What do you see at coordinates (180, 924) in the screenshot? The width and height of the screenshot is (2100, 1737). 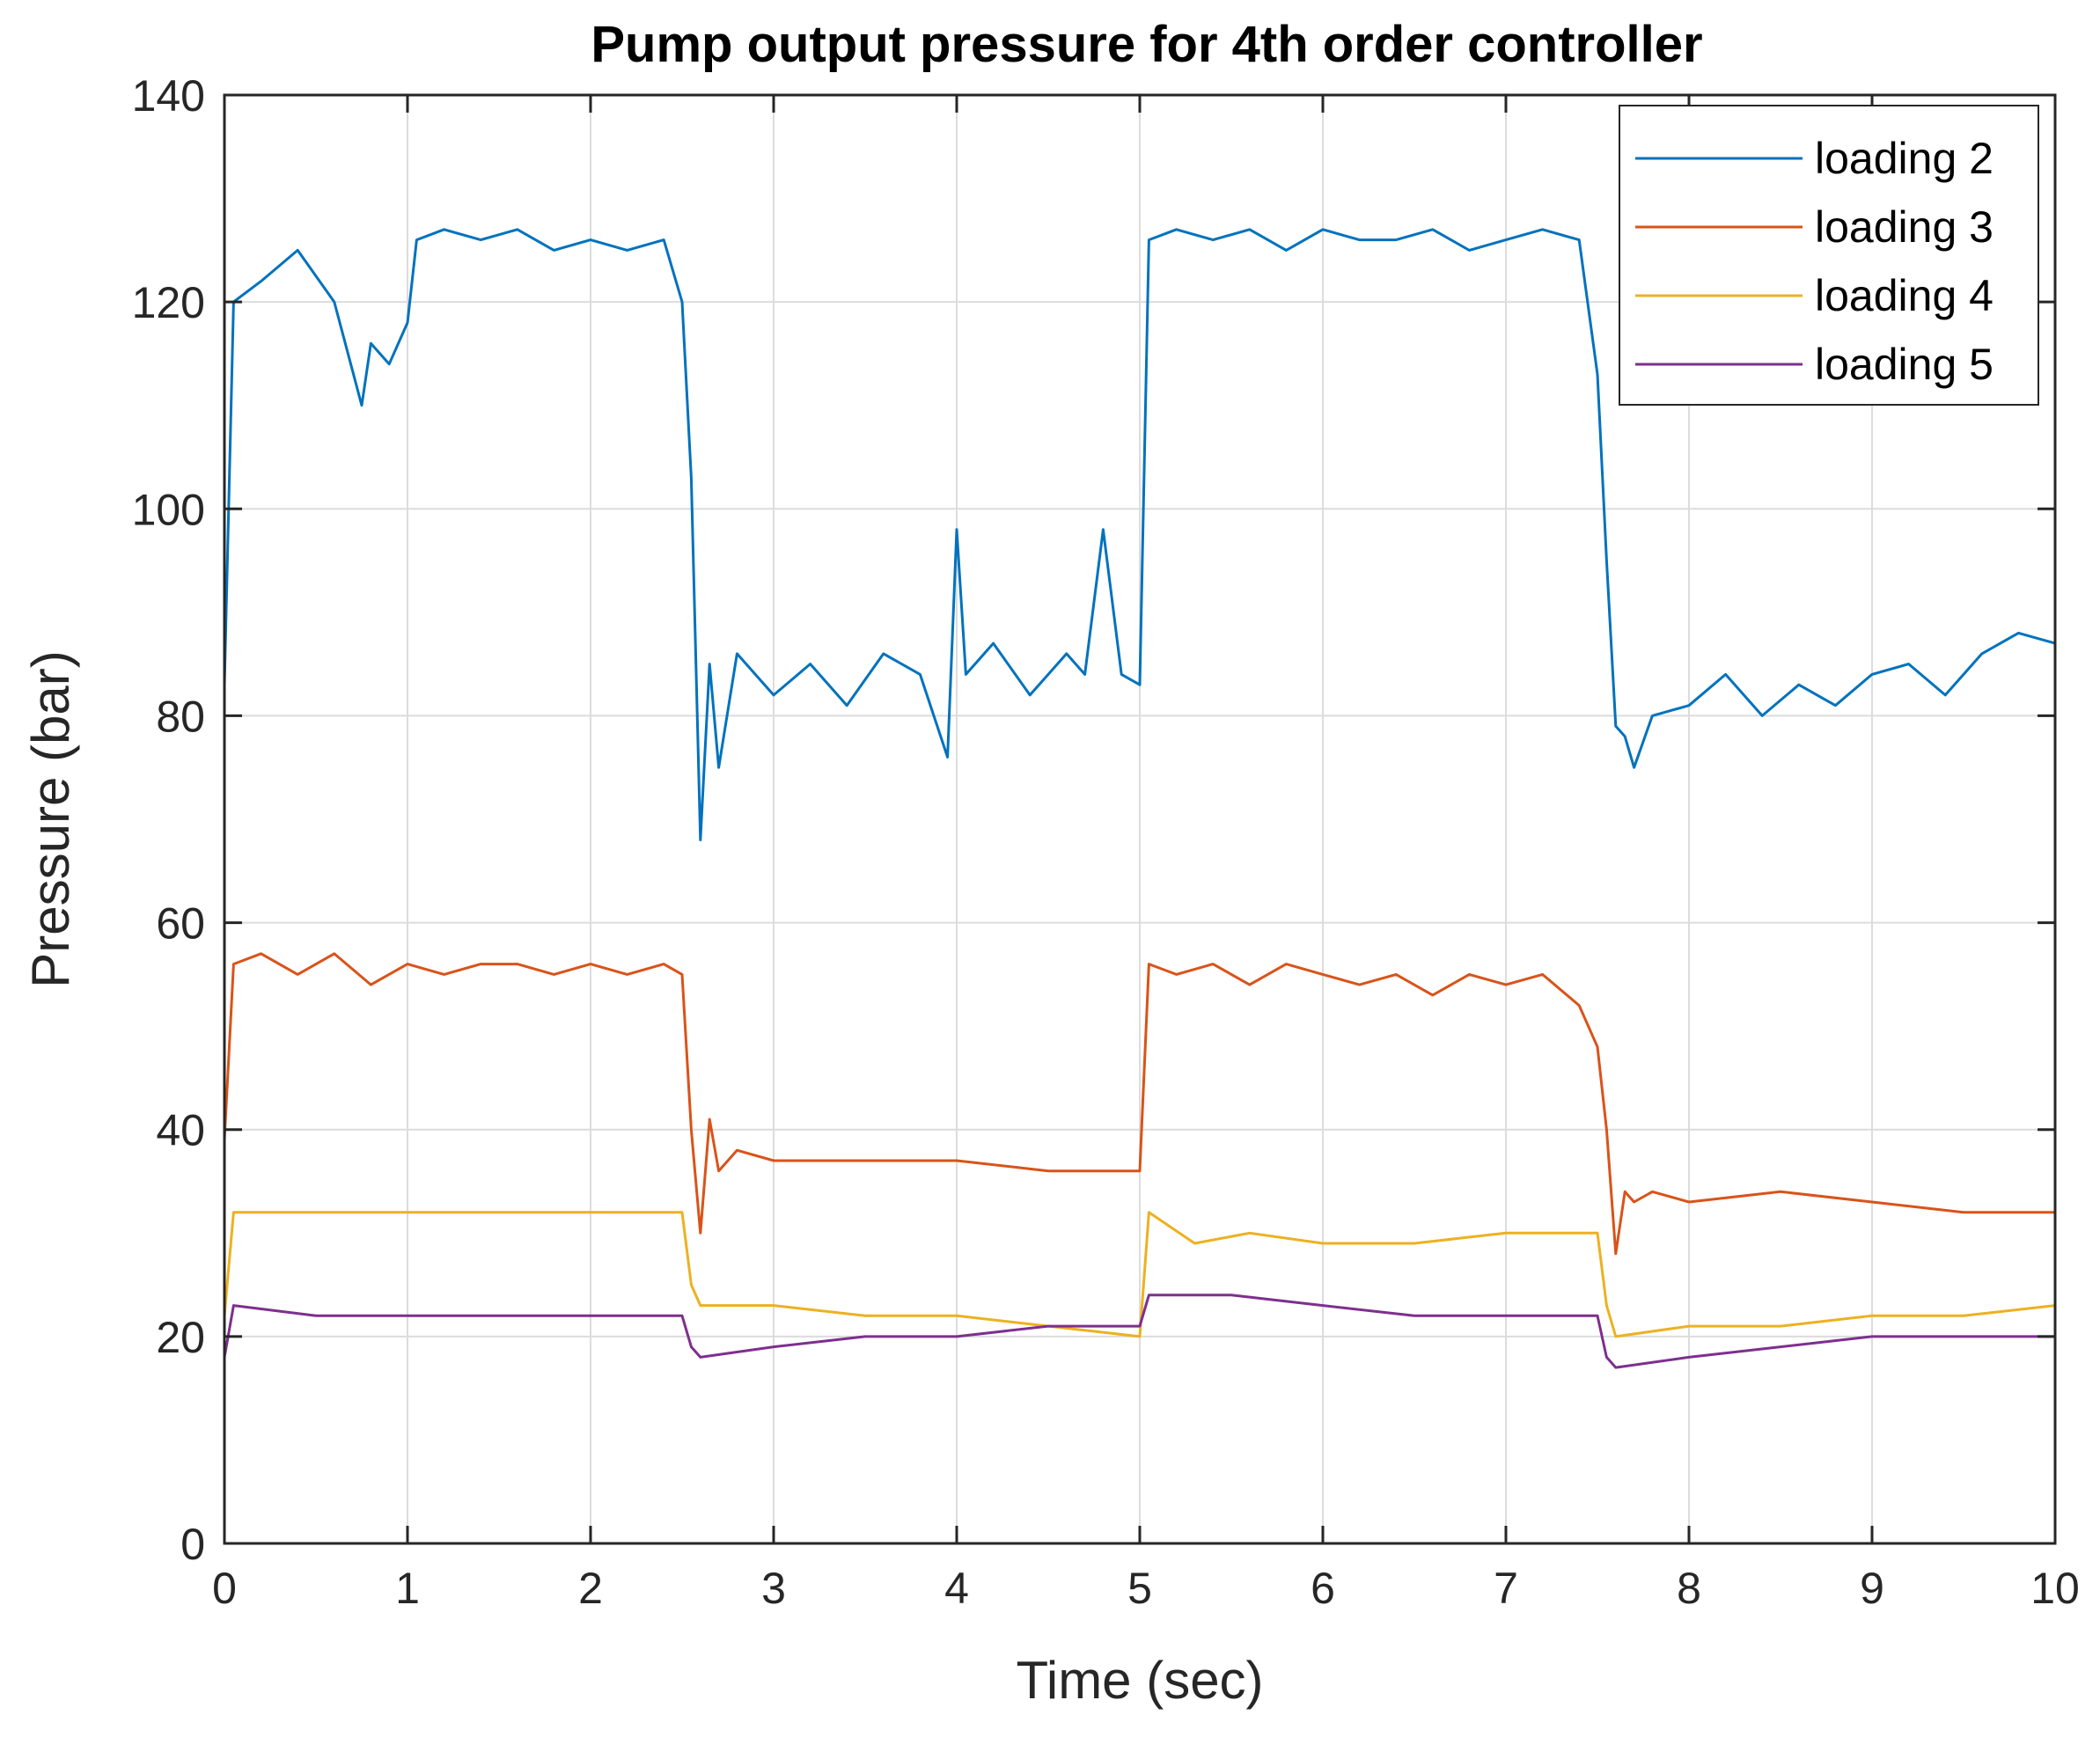 I see `y-tick-label: 60` at bounding box center [180, 924].